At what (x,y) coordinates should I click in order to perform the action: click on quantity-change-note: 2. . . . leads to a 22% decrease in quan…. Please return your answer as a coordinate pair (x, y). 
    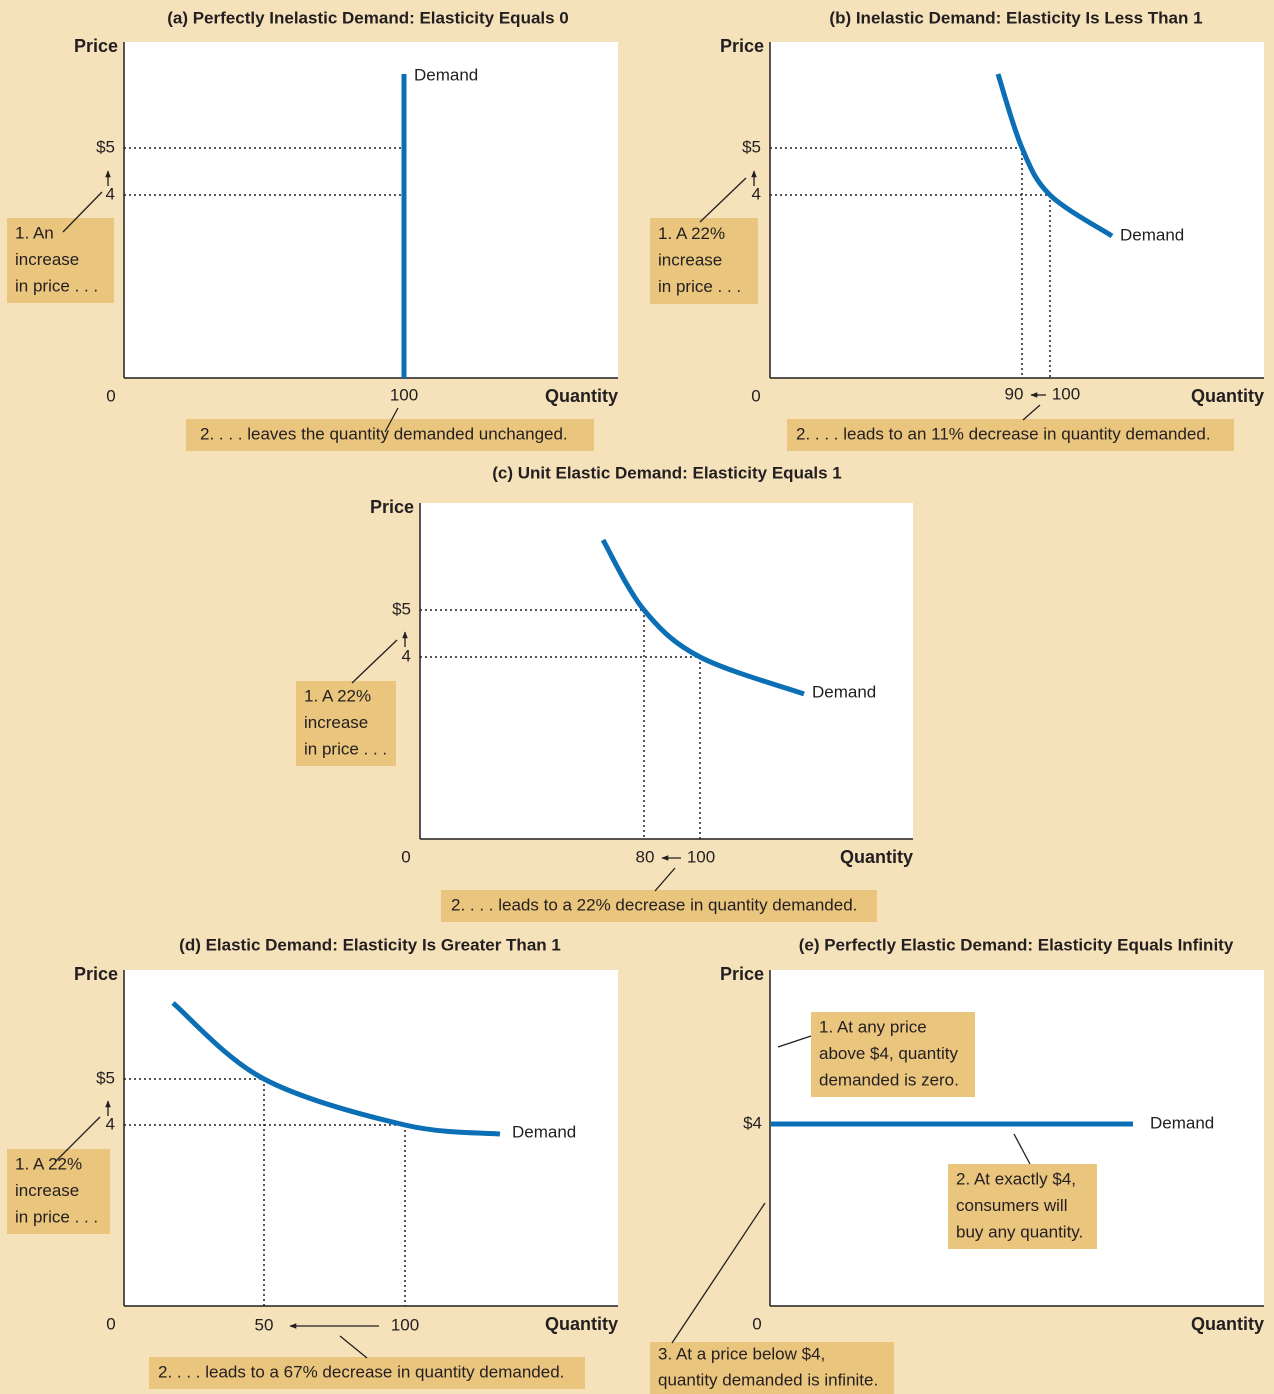
    Looking at the image, I should click on (659, 906).